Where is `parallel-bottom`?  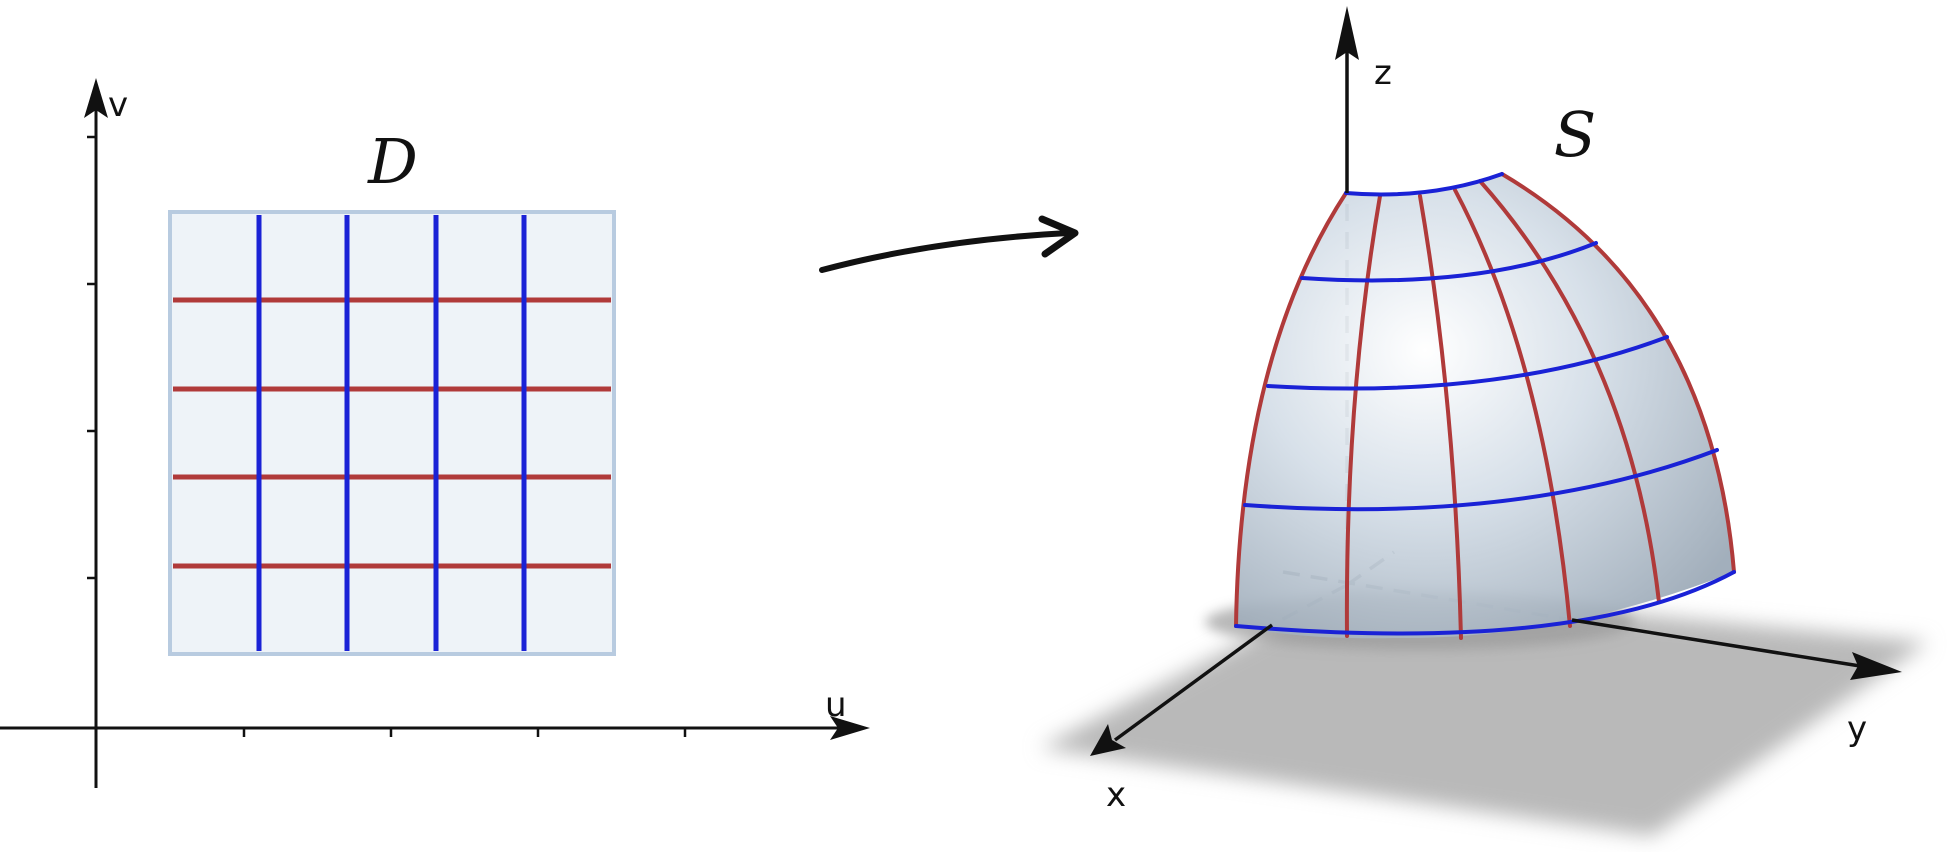
parallel-bottom is located at coordinates (1485, 603).